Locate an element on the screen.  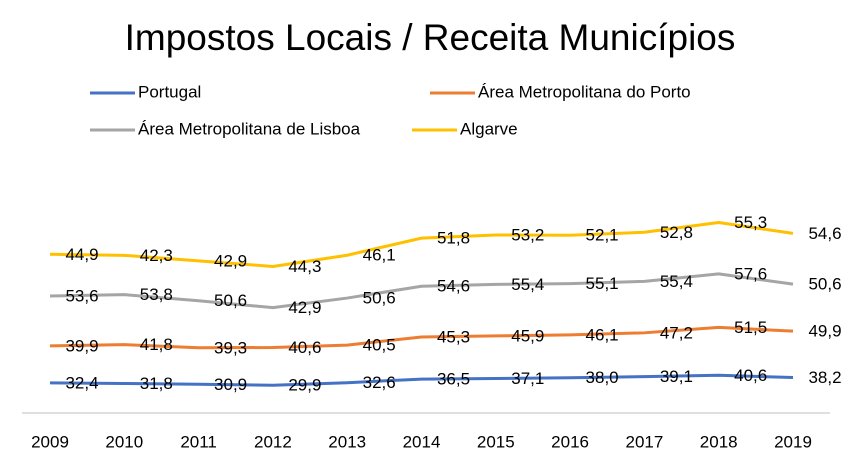
data-label: 57,6 is located at coordinates (750, 273).